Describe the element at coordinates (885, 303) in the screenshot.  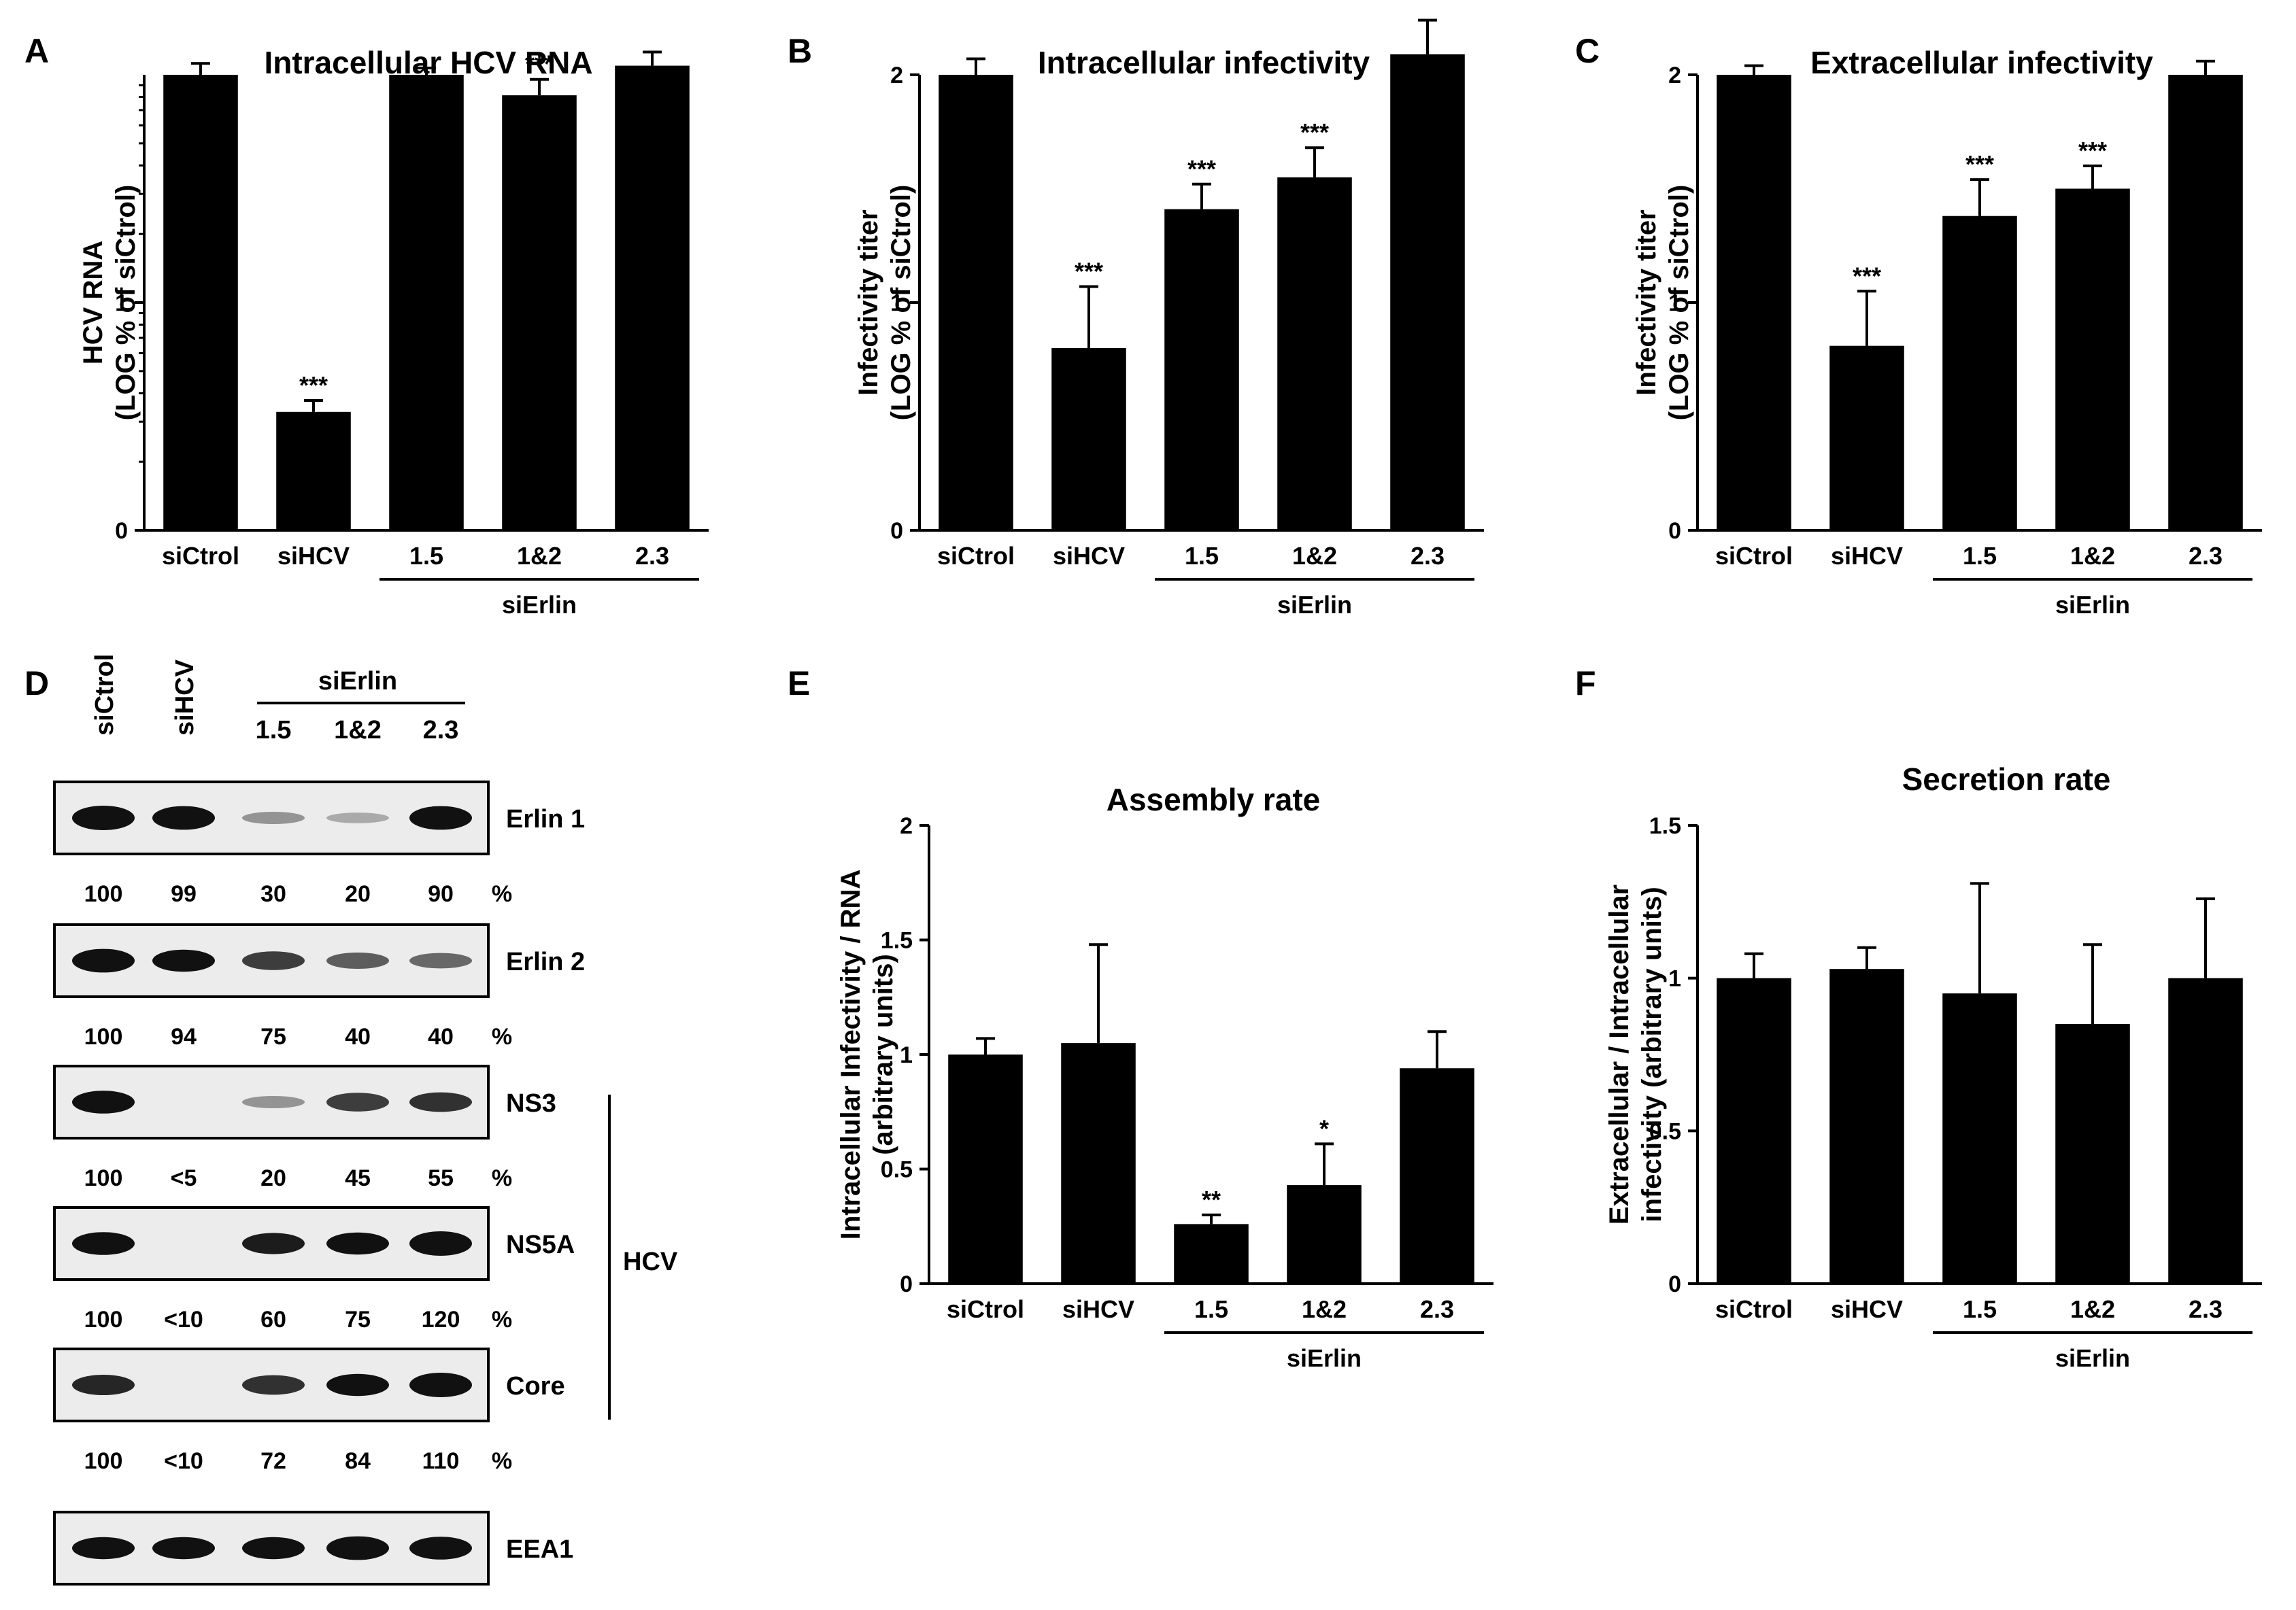
I see `y-axis-label: Infectivity titer (LOG % of siCtrol)` at that location.